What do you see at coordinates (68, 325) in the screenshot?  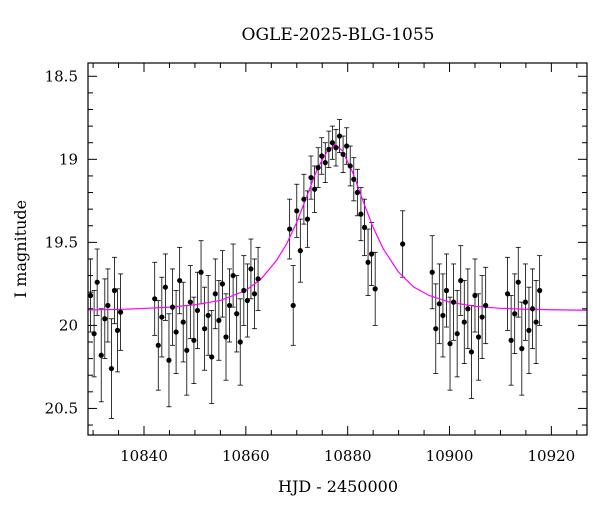 I see `y-tick-label: 20` at bounding box center [68, 325].